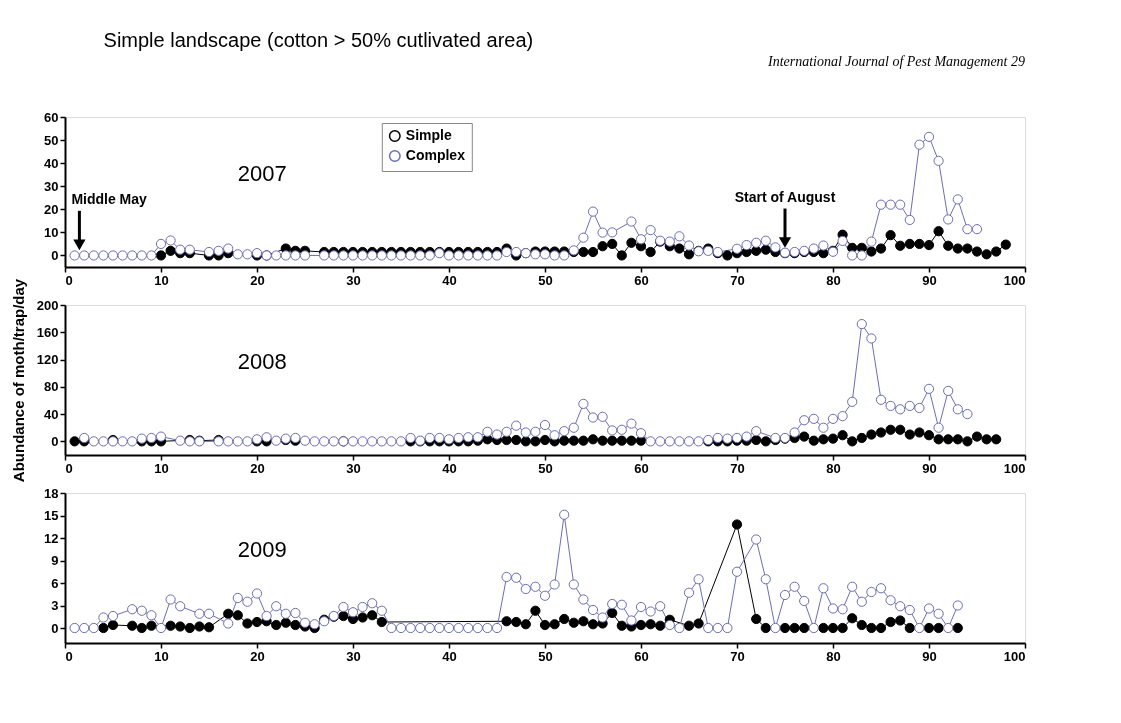 The image size is (1121, 723). What do you see at coordinates (51, 538) in the screenshot?
I see `y-tick-label: 12` at bounding box center [51, 538].